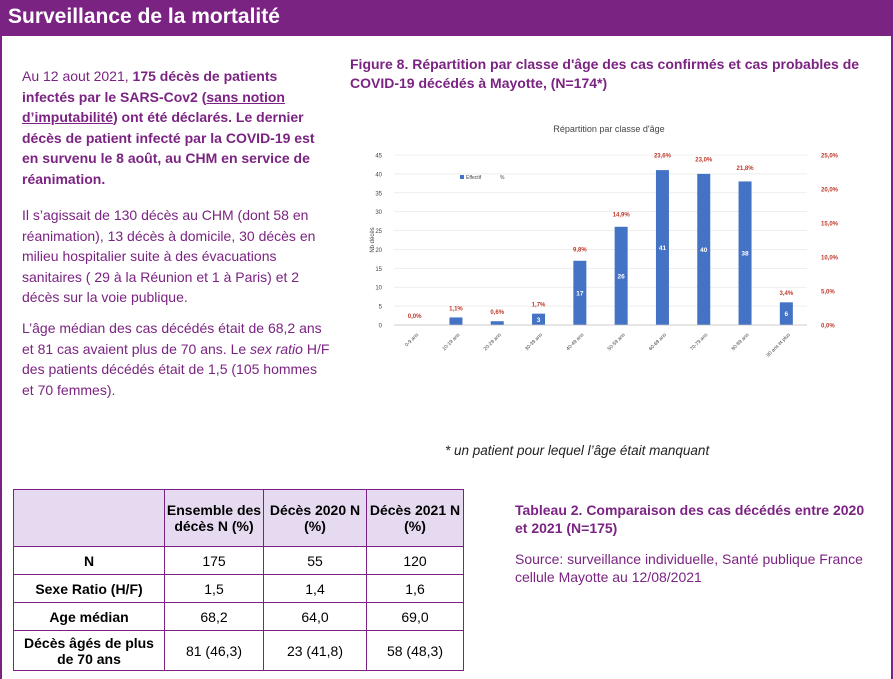 This screenshot has height=679, width=893. Describe the element at coordinates (830, 191) in the screenshot. I see `y2-tick-label: 20,0%` at that location.